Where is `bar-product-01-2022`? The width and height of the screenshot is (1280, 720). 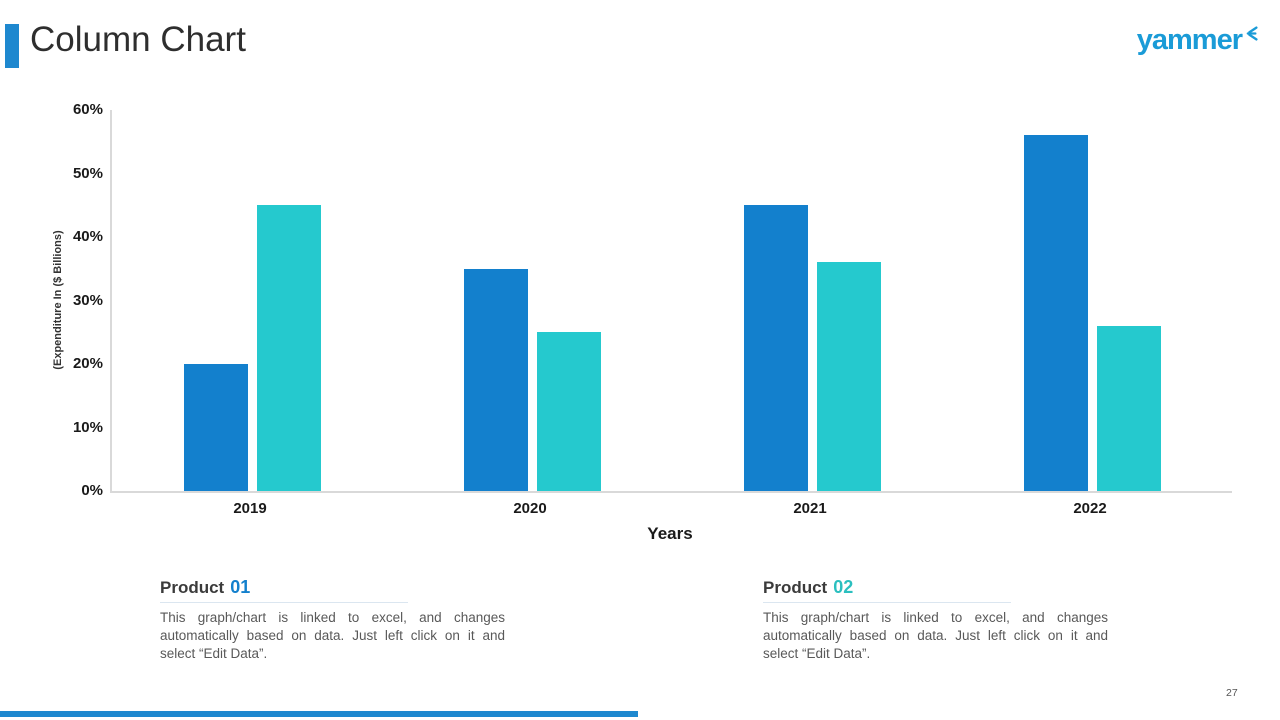
bar-product-01-2022 is located at coordinates (1055, 313).